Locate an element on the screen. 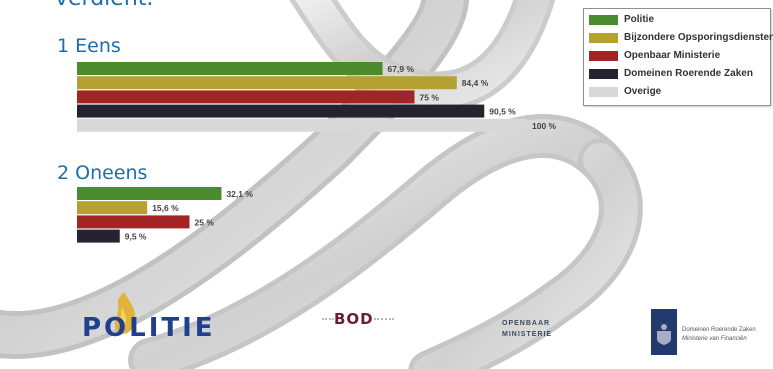 This screenshot has width=773, height=369. data-label: 9,5 % is located at coordinates (136, 237).